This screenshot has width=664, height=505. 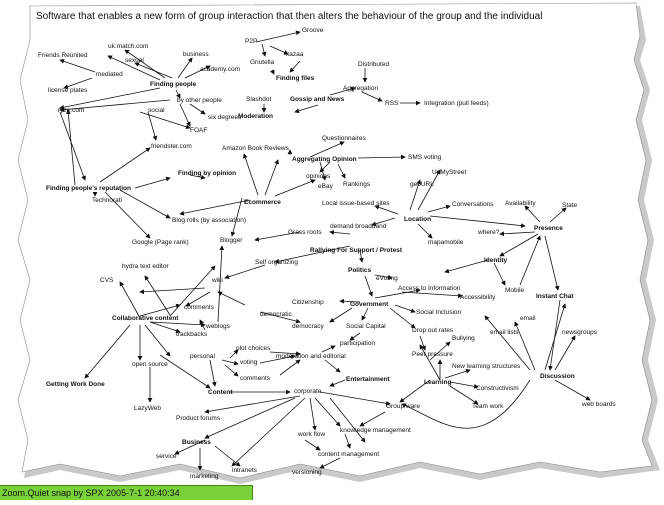 What do you see at coordinates (422, 184) in the screenshot?
I see `node-geourl: geoURL` at bounding box center [422, 184].